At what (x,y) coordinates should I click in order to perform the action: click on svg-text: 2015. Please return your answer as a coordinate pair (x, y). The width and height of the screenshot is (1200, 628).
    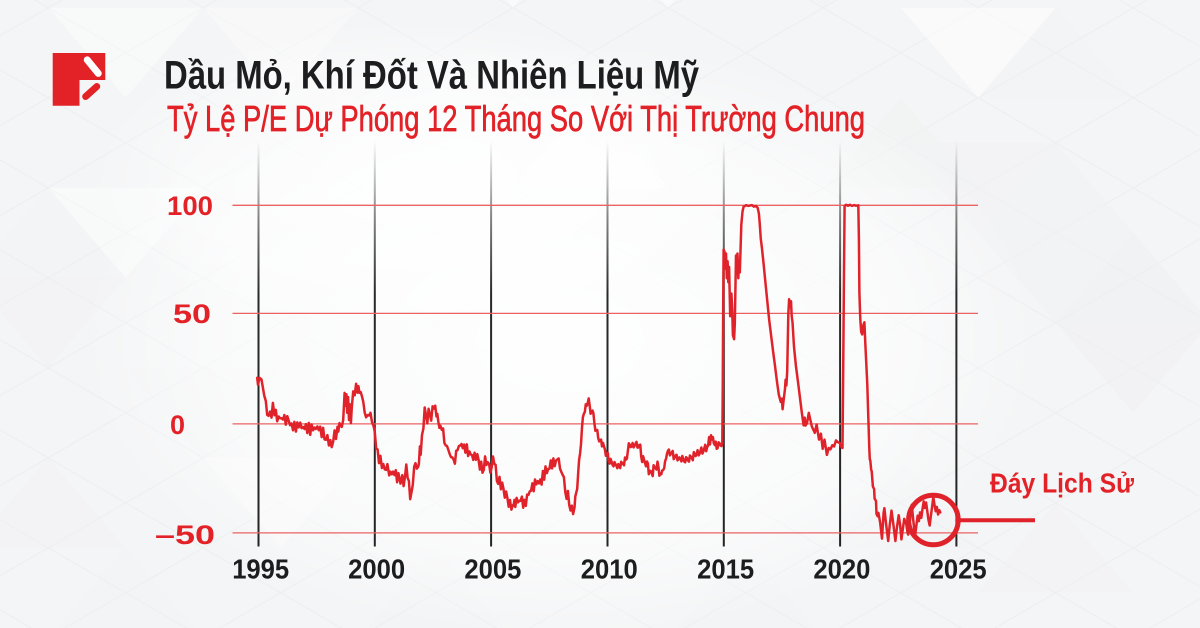
    Looking at the image, I should click on (725, 568).